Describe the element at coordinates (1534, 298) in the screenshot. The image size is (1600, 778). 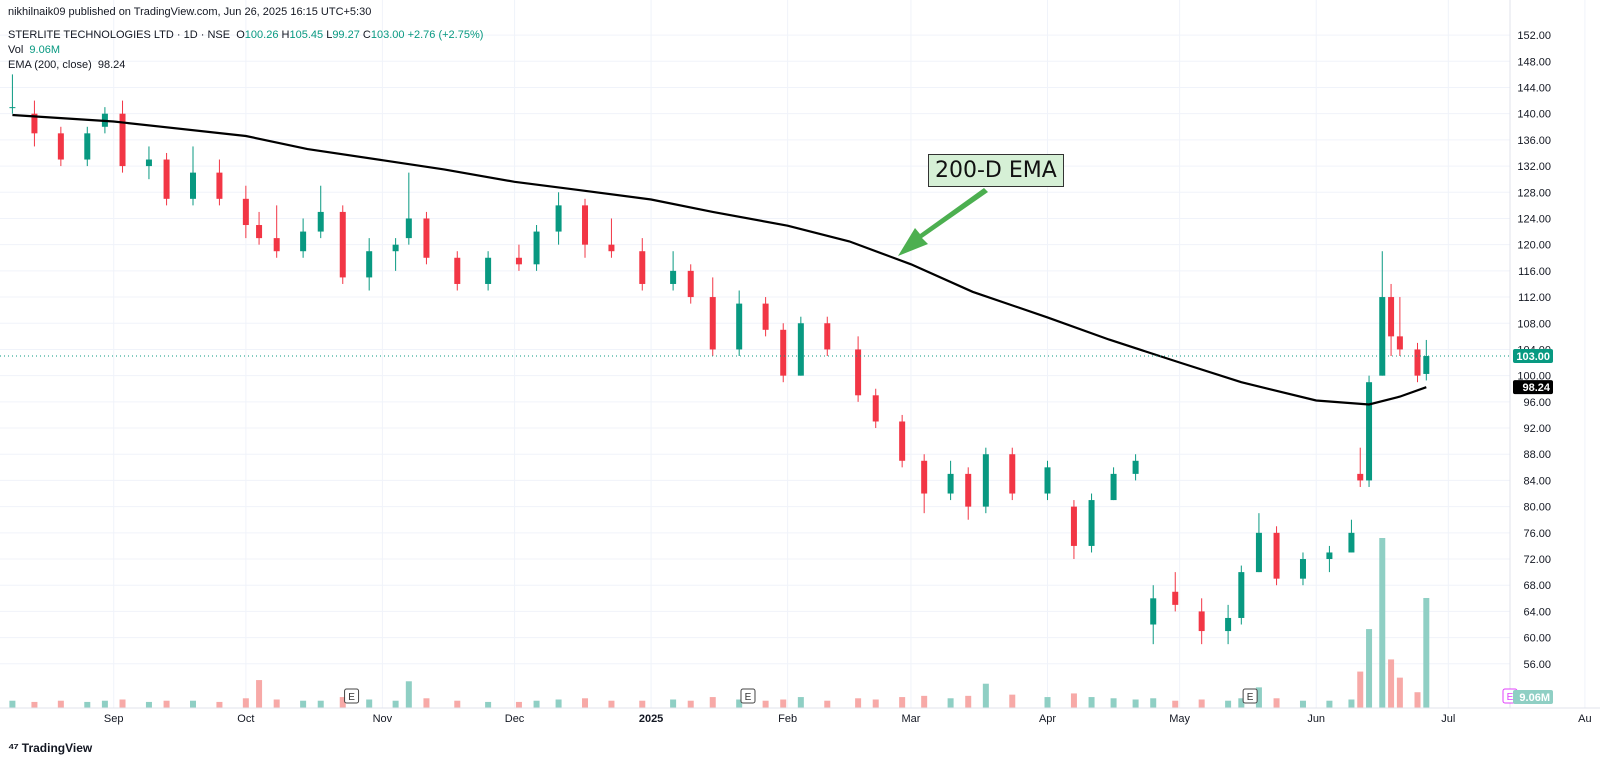
I see `price-tick-label: 112.00` at that location.